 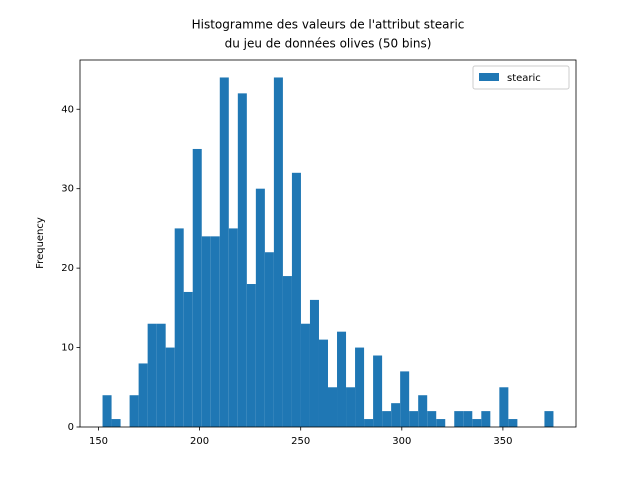 I want to click on x-tick-label: 250, so click(x=300, y=441).